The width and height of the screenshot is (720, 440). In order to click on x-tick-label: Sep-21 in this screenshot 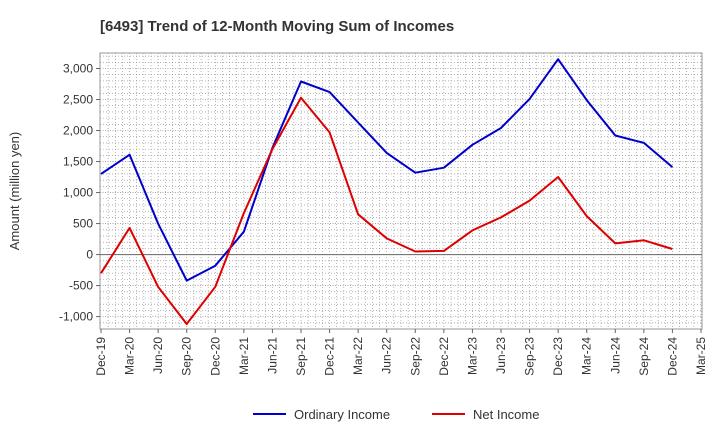, I will do `click(301, 356)`.